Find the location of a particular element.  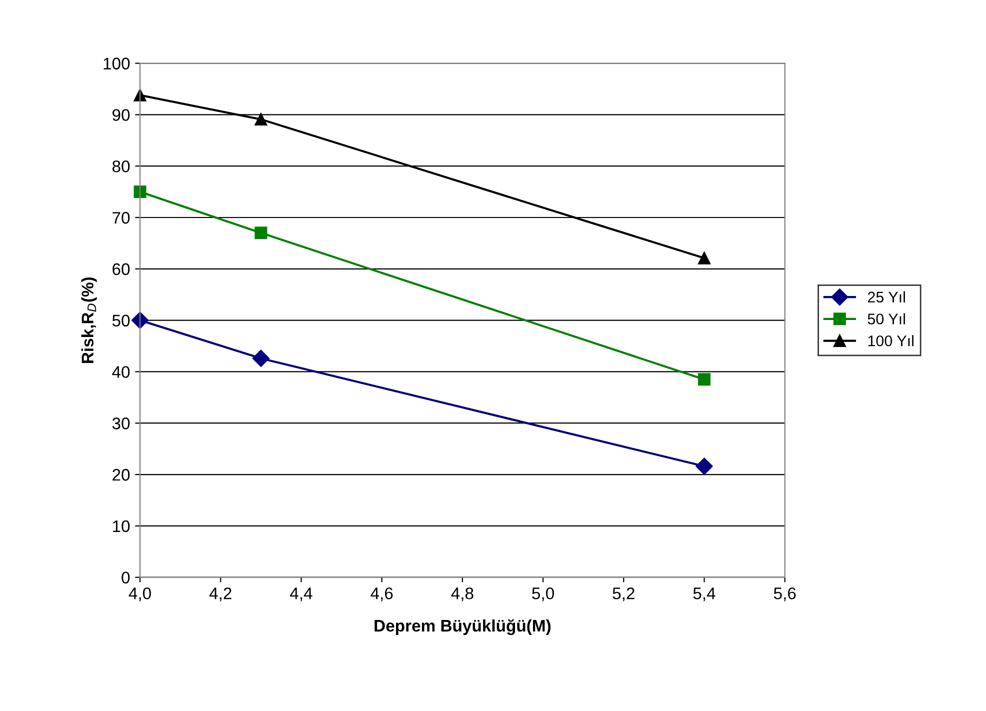

y-tick-label: 50 is located at coordinates (121, 320).